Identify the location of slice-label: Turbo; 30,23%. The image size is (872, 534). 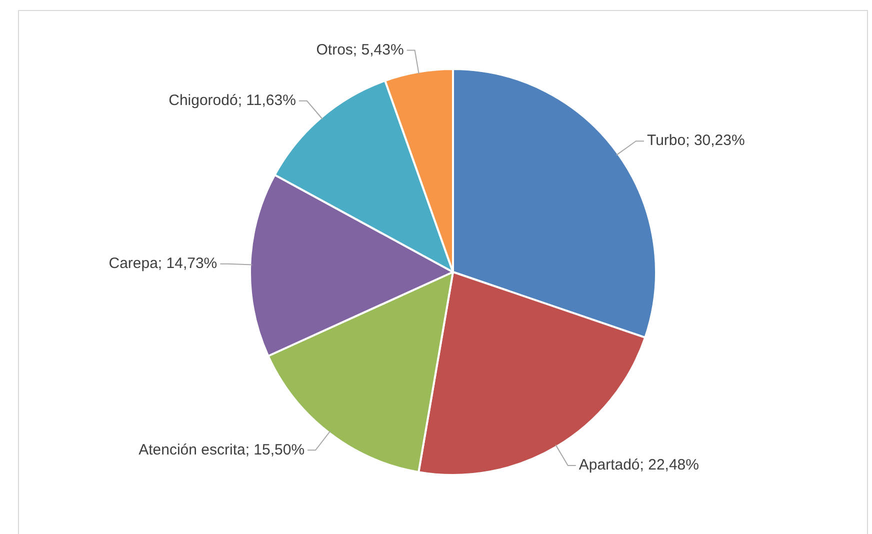
(695, 141).